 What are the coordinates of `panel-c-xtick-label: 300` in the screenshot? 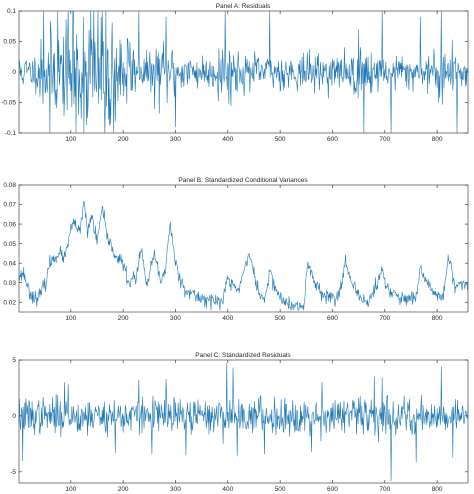 It's located at (175, 489).